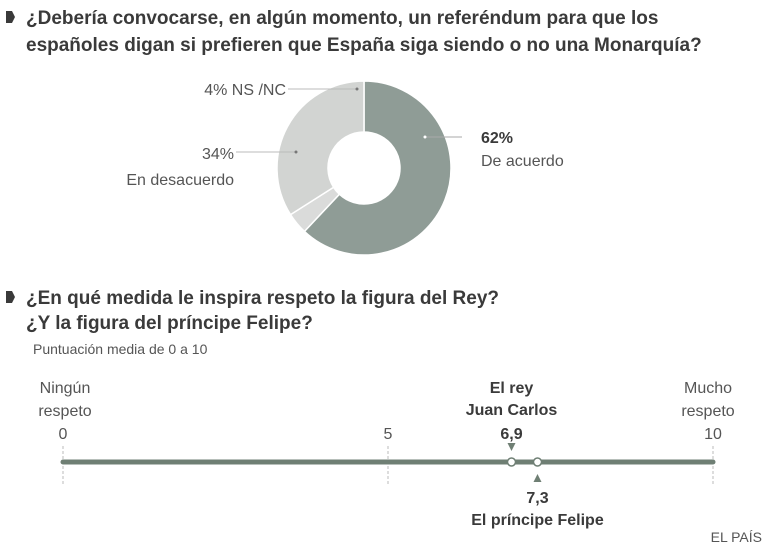 The image size is (768, 547). What do you see at coordinates (218, 154) in the screenshot?
I see `slice-value-label: 34%` at bounding box center [218, 154].